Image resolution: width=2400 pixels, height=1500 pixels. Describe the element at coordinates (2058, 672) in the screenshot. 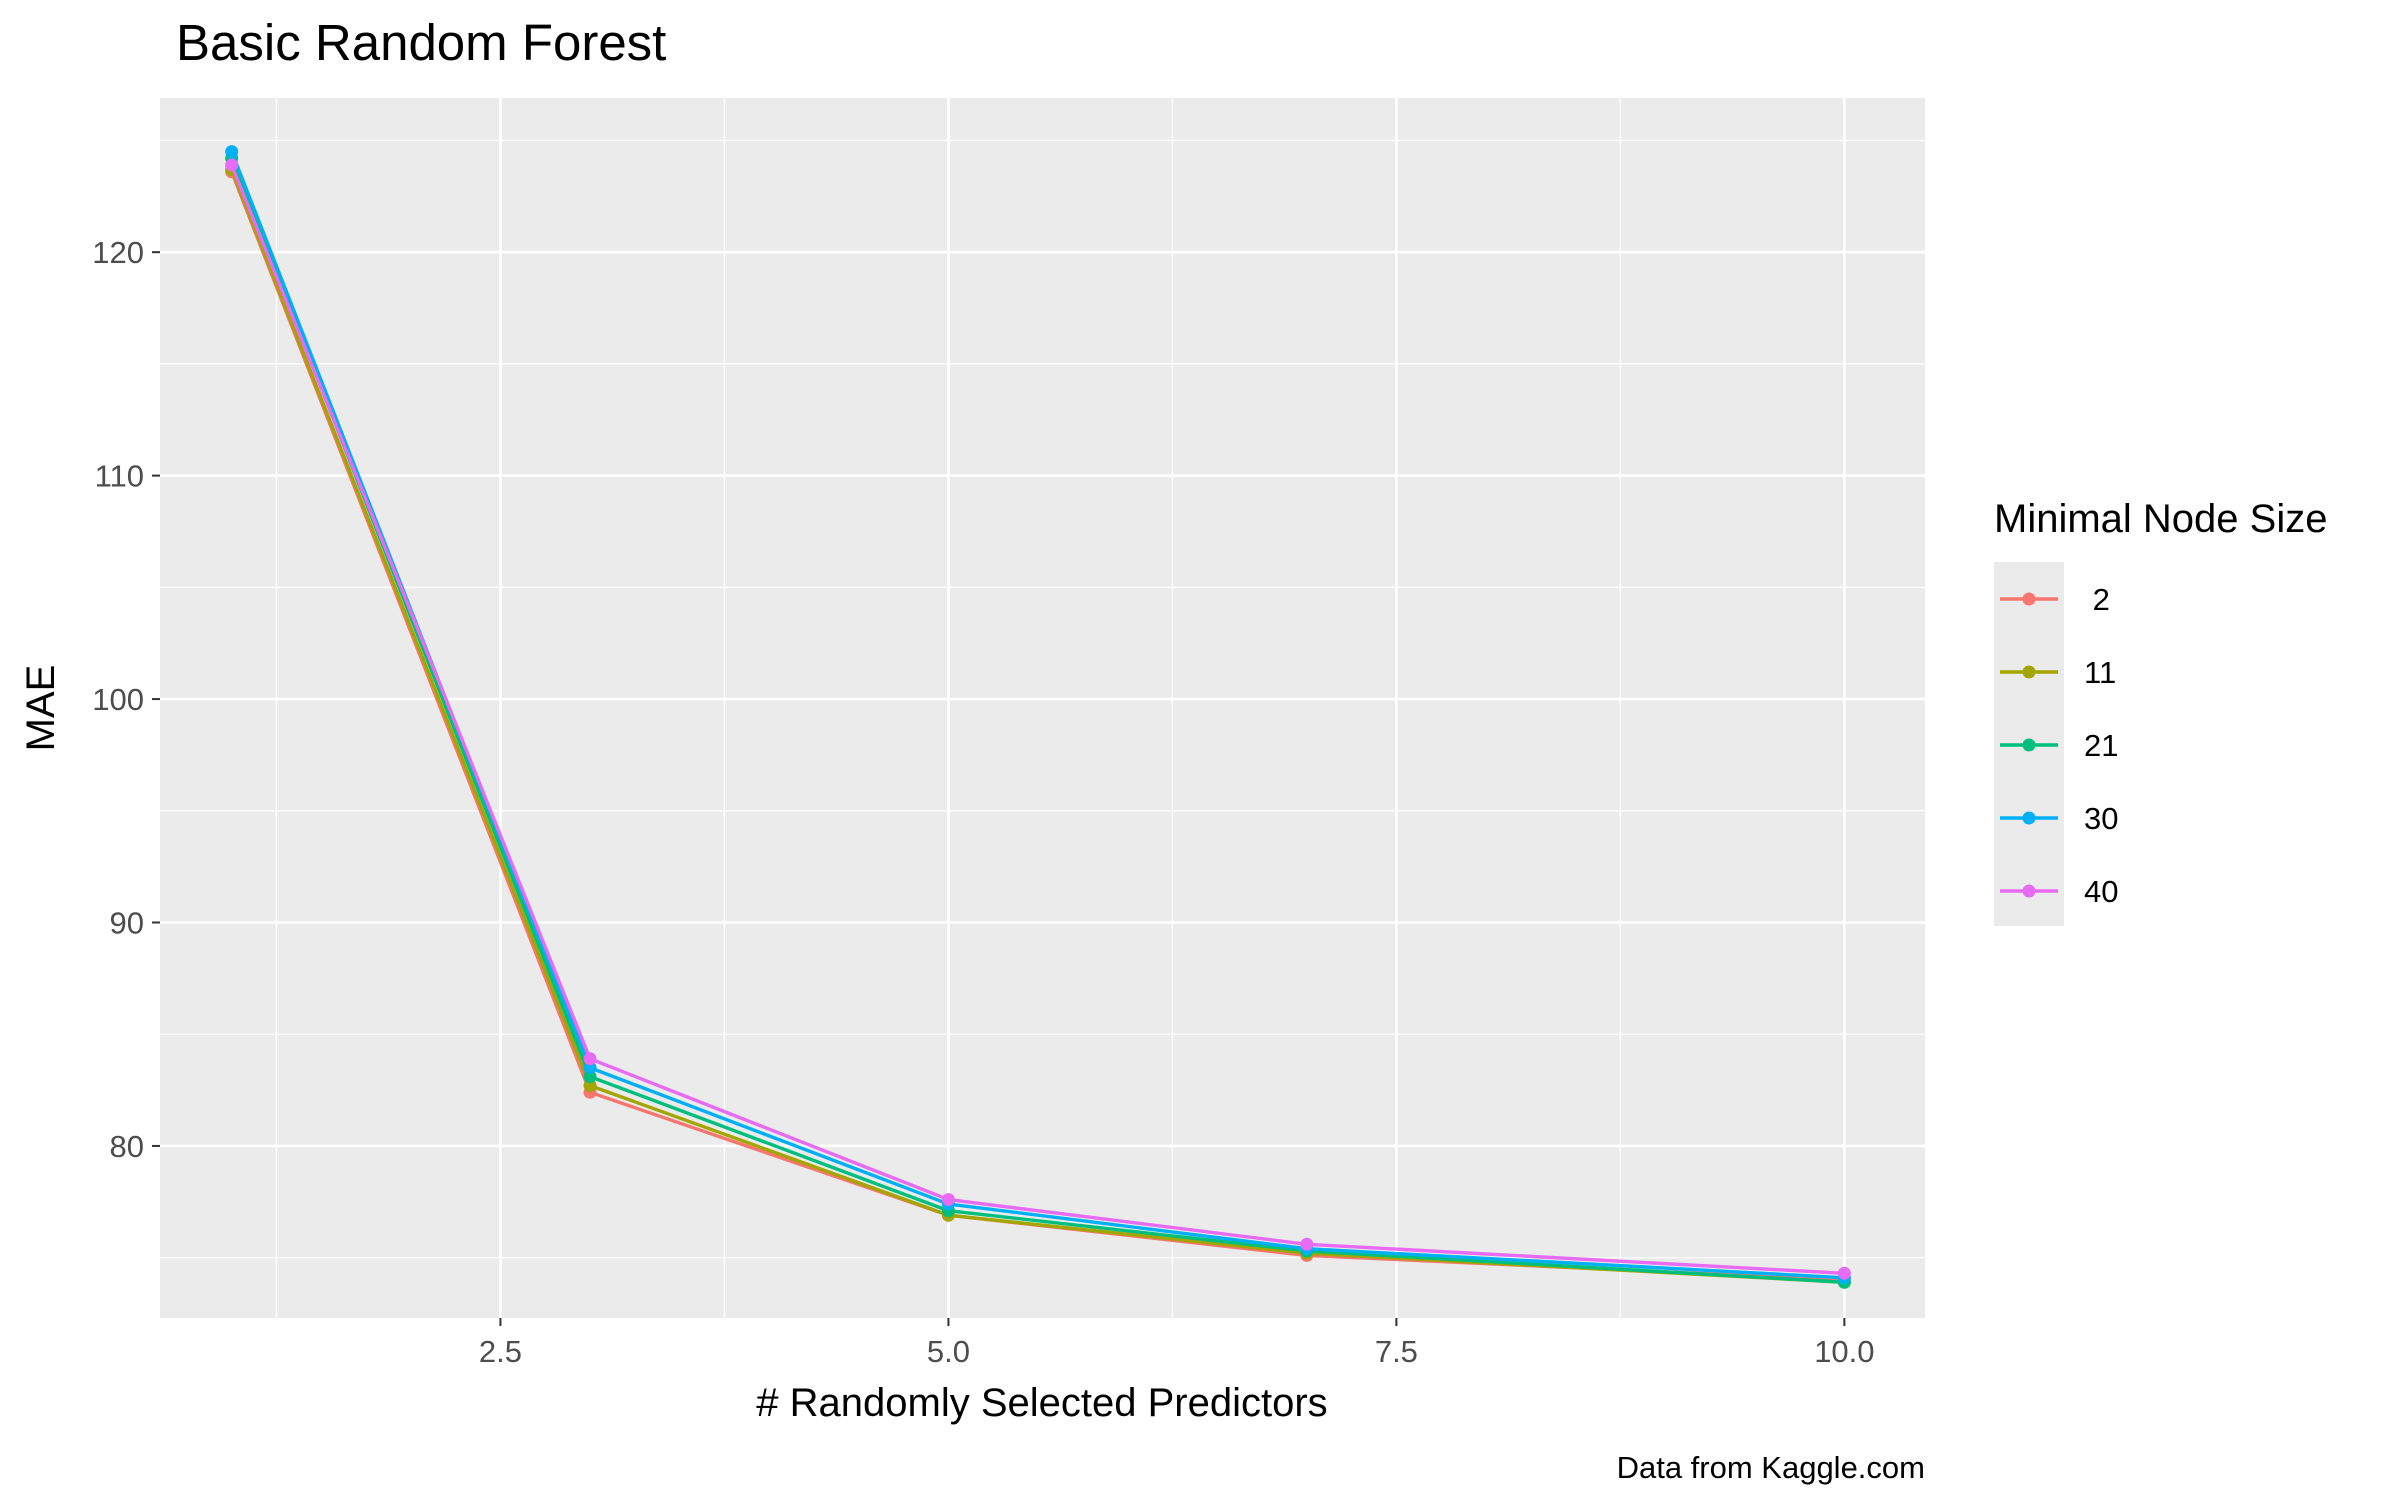

I see `legend-item: 11` at that location.